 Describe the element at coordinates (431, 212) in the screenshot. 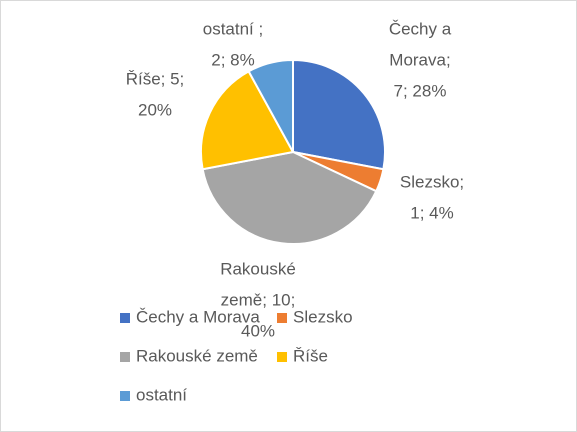

I see `data-label: 1; 4%` at that location.